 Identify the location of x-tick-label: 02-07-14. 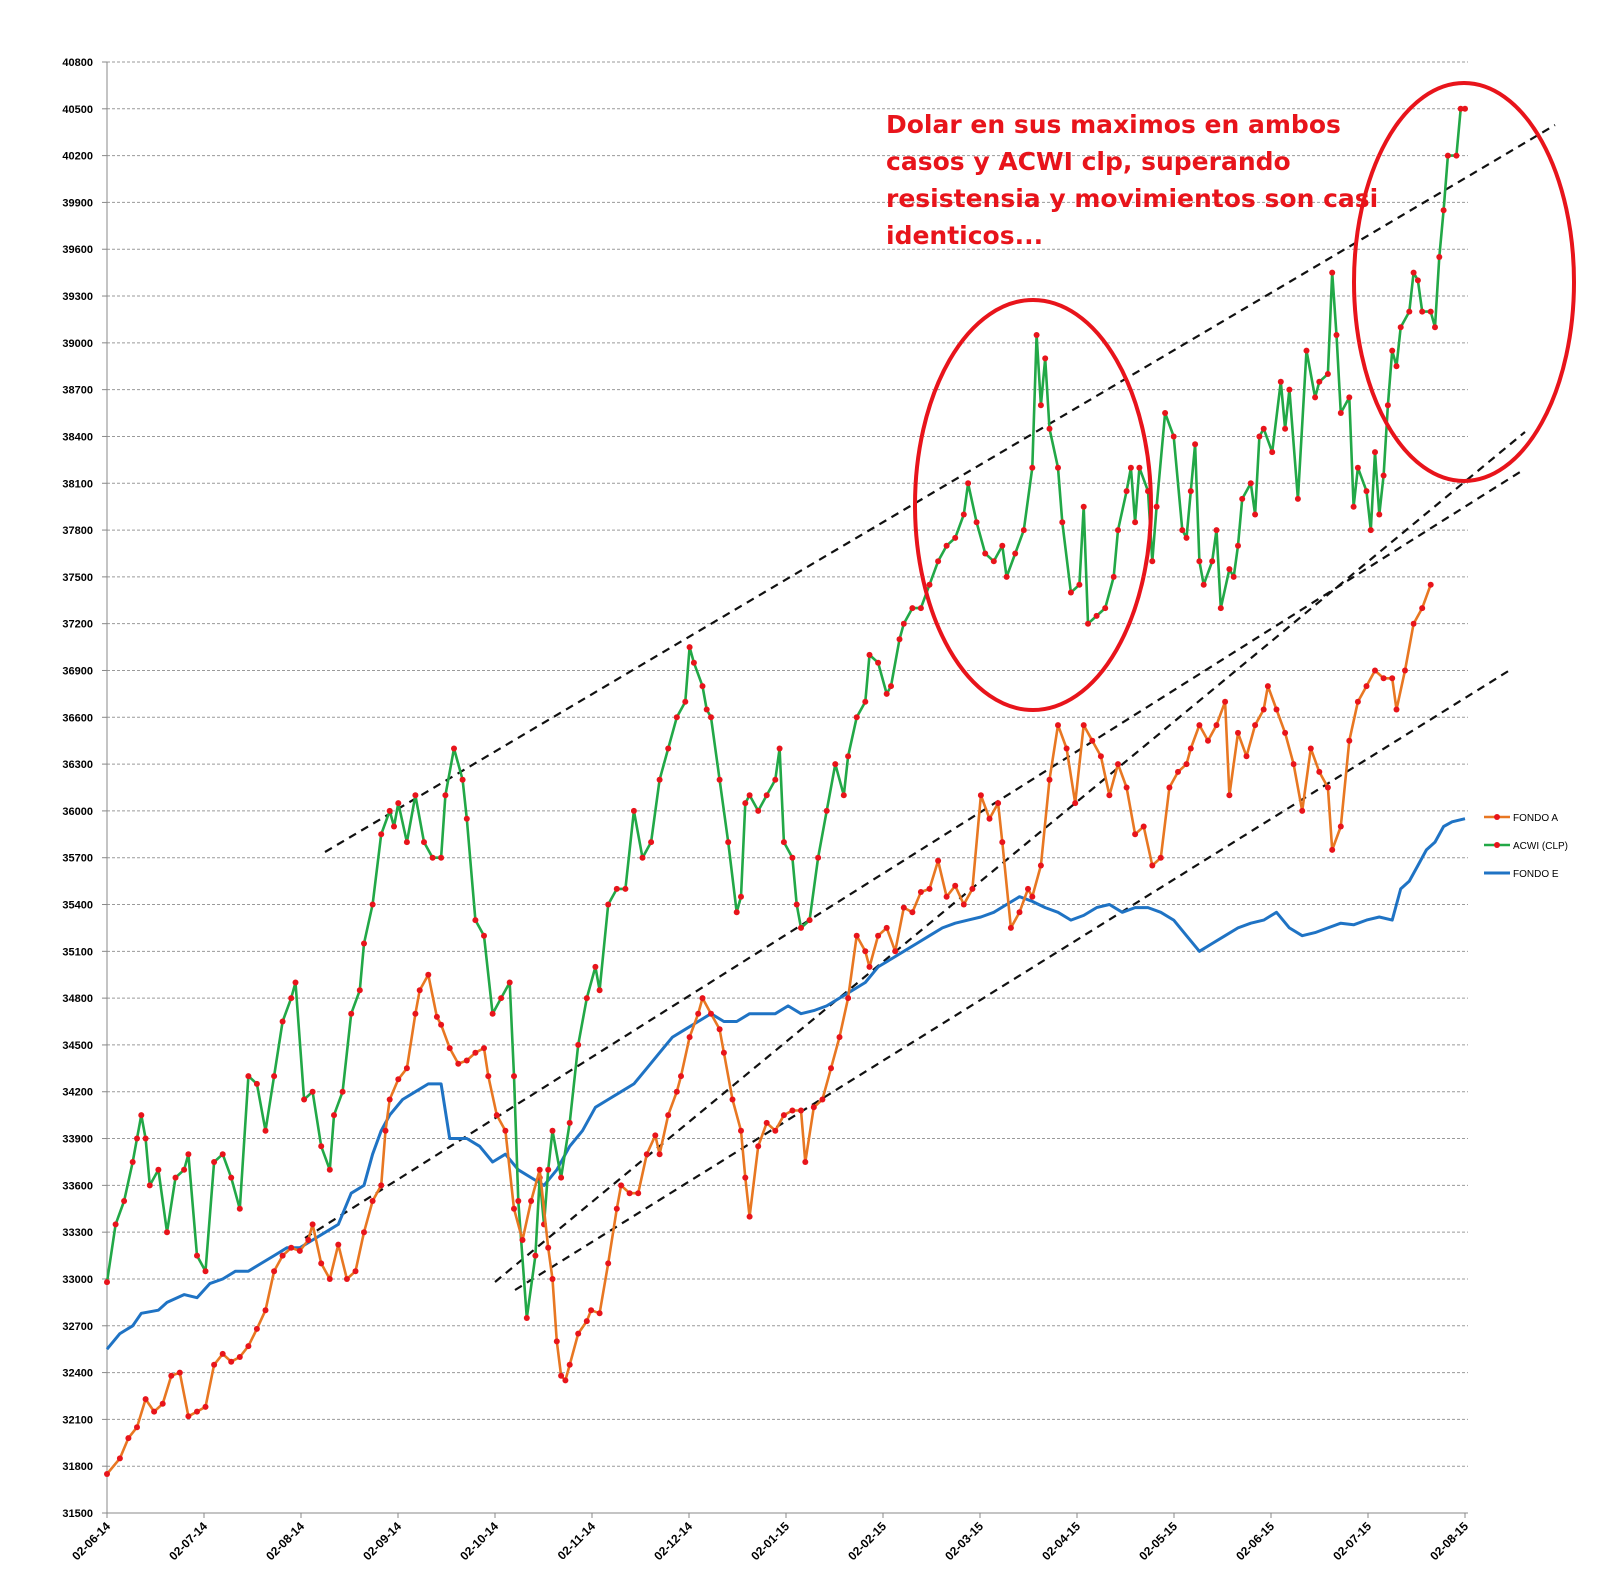
(188, 1541).